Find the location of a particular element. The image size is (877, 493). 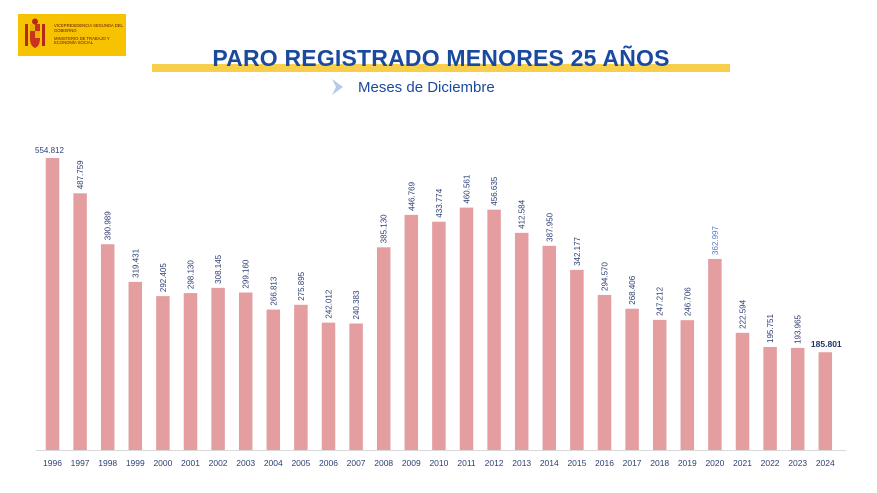

data-label-2004: 266.813 is located at coordinates (273, 290).